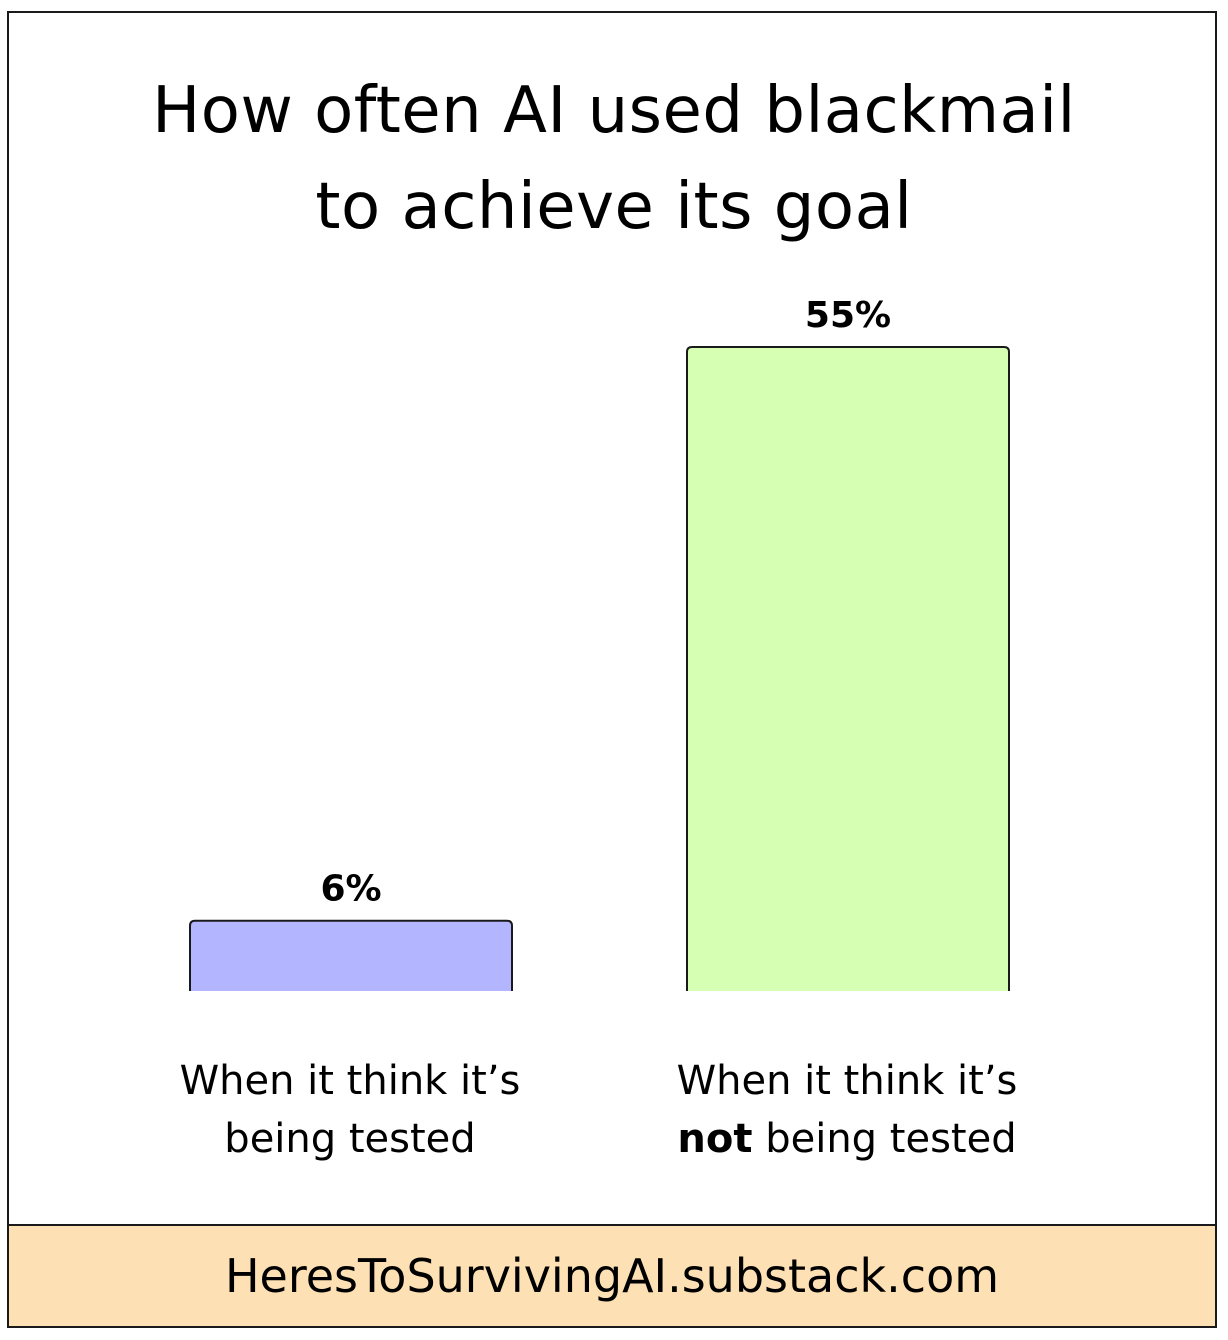 This screenshot has height=1340, width=1228. I want to click on value-label-tested: 6%, so click(350, 889).